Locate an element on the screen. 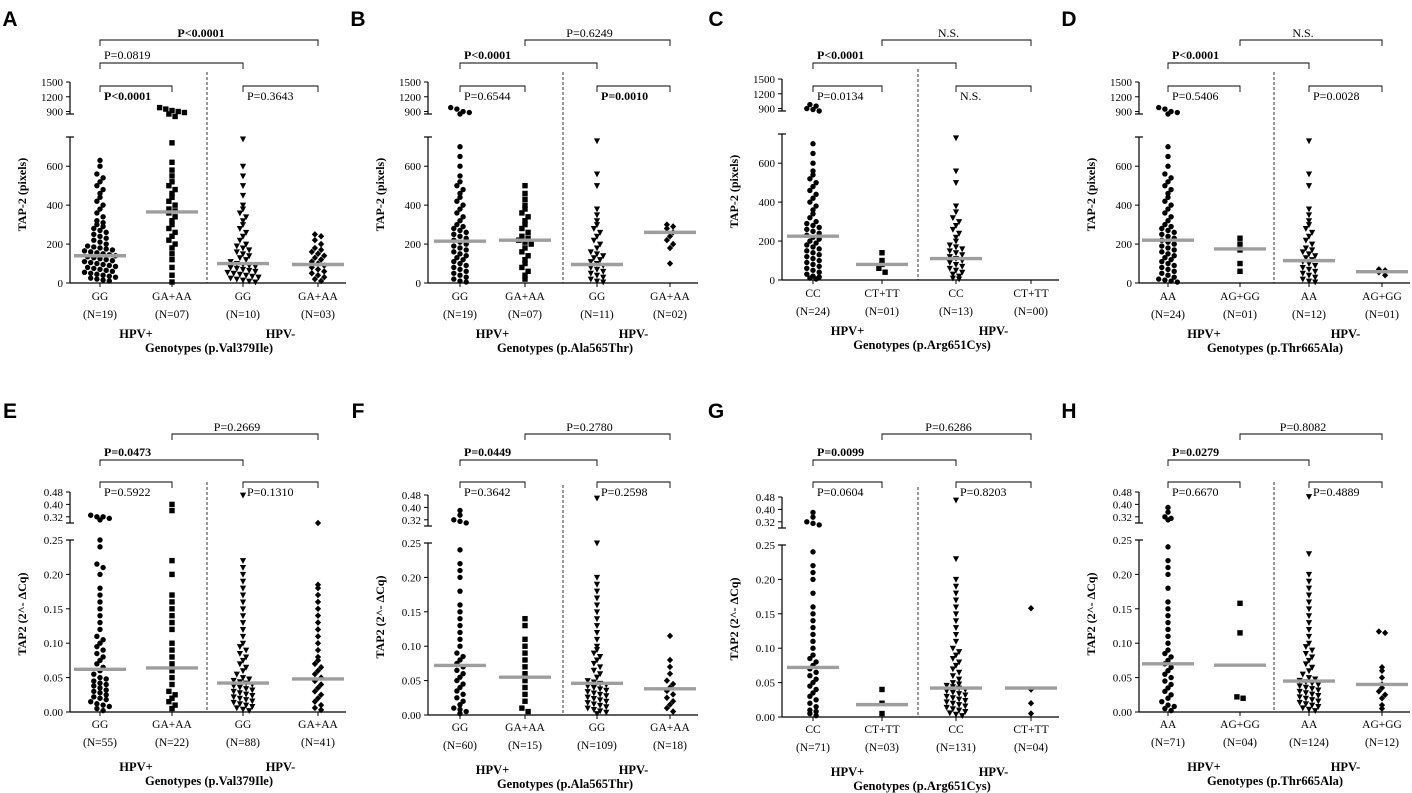  p-value-label: P=0.0473 is located at coordinates (127, 452).